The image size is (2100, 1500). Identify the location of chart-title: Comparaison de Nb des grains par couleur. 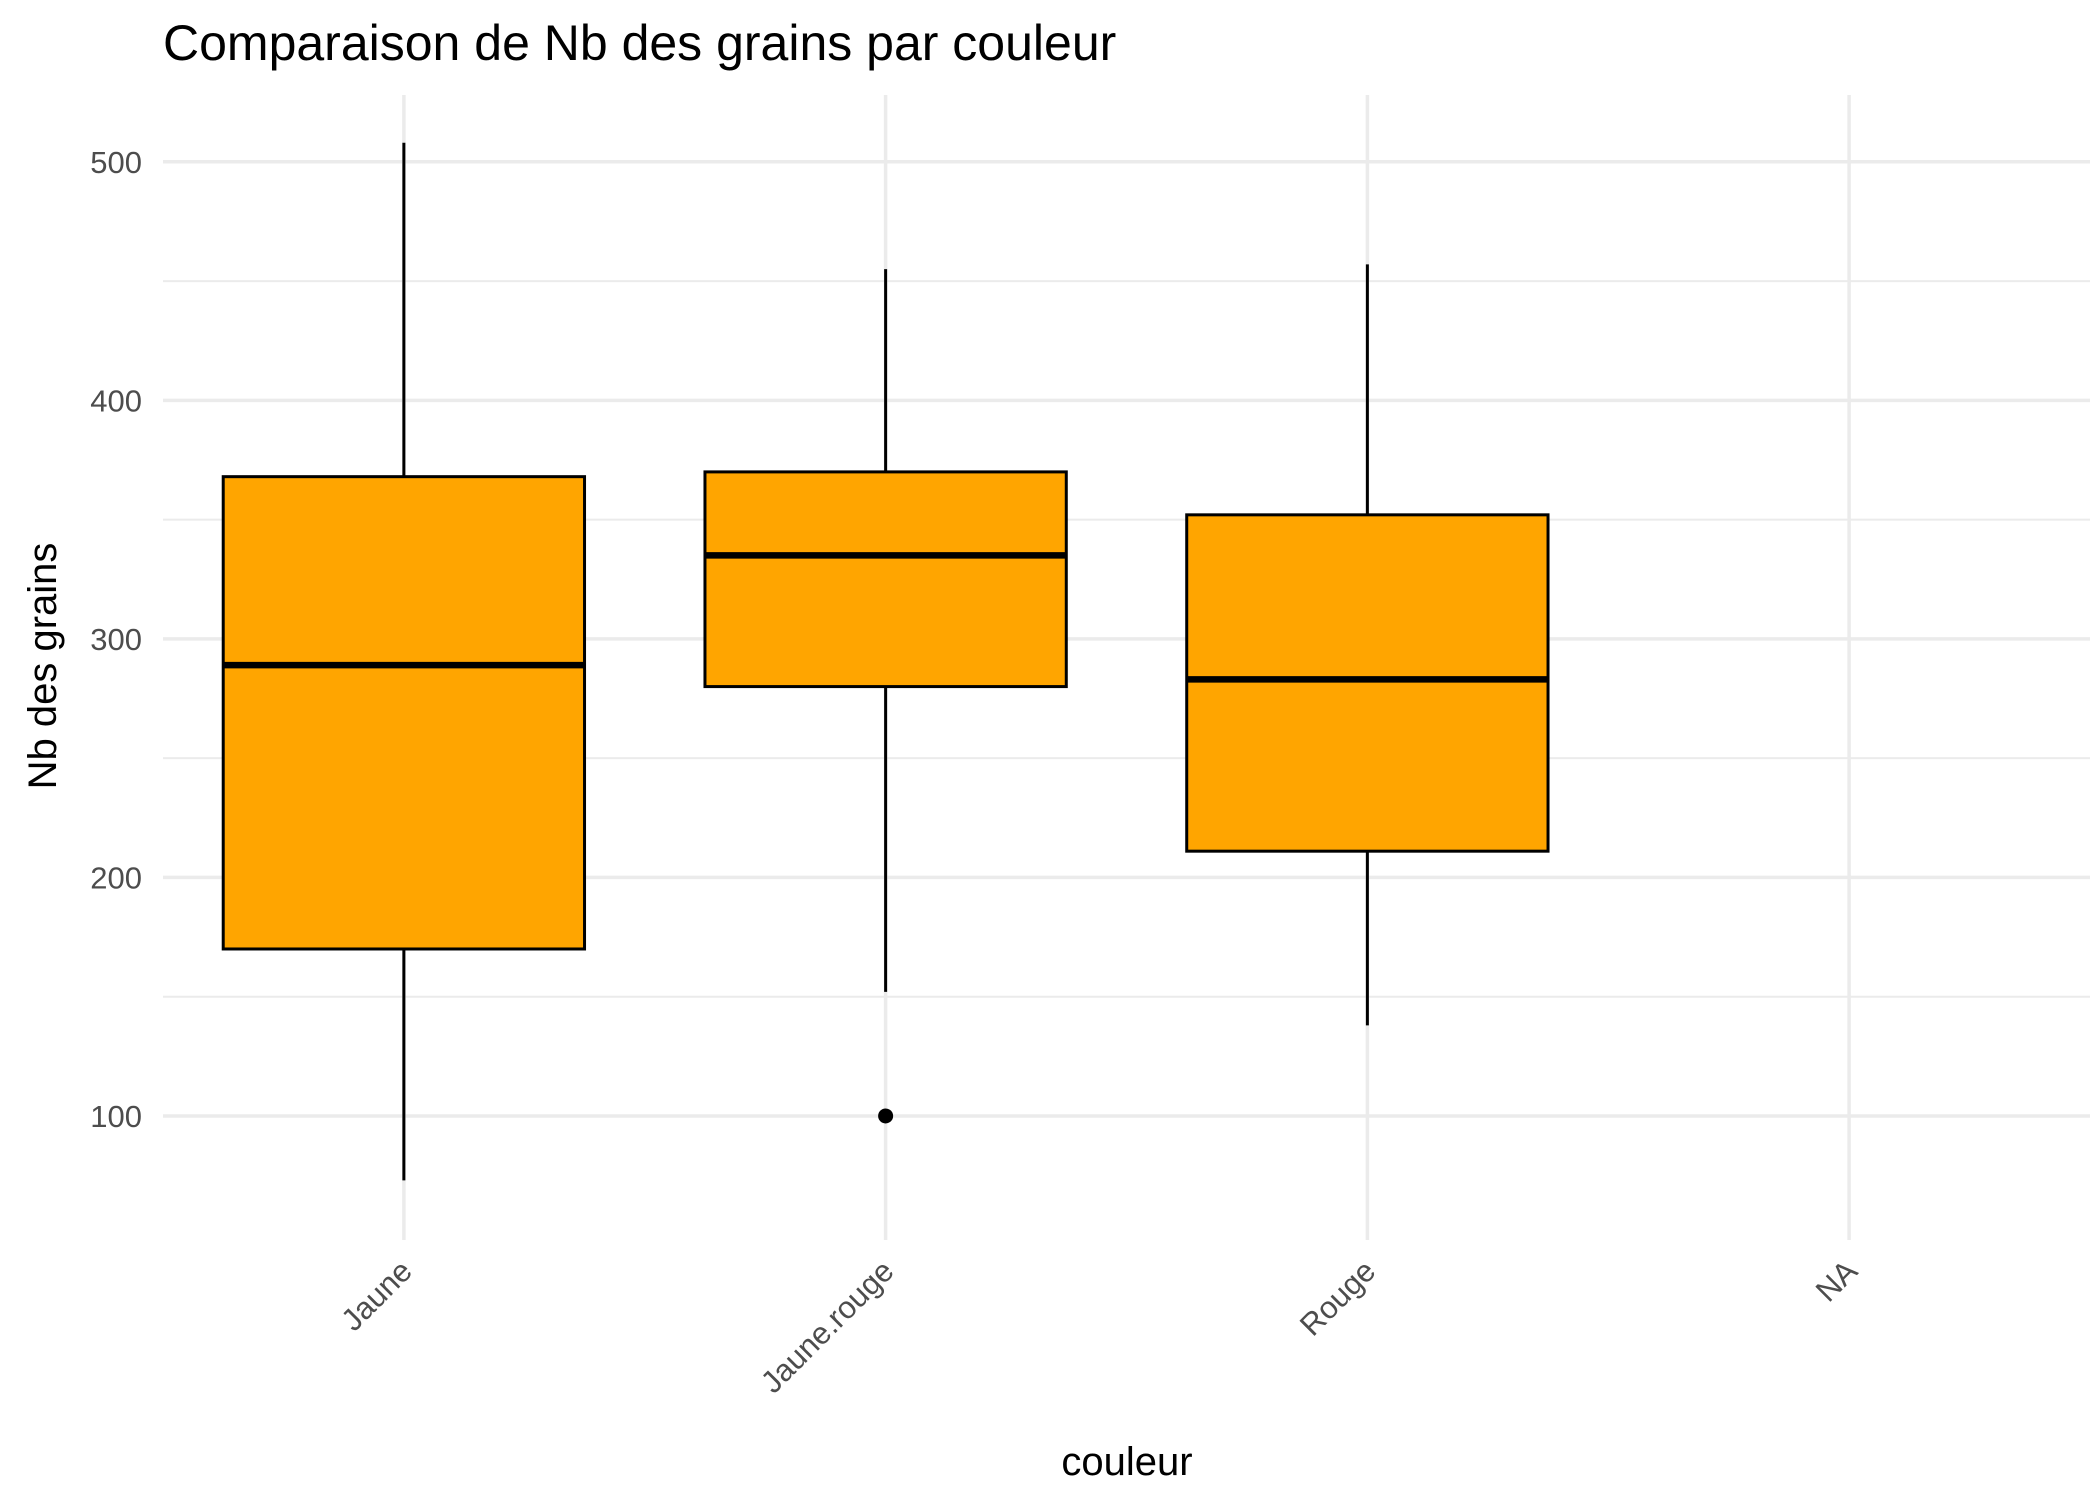
(639, 43).